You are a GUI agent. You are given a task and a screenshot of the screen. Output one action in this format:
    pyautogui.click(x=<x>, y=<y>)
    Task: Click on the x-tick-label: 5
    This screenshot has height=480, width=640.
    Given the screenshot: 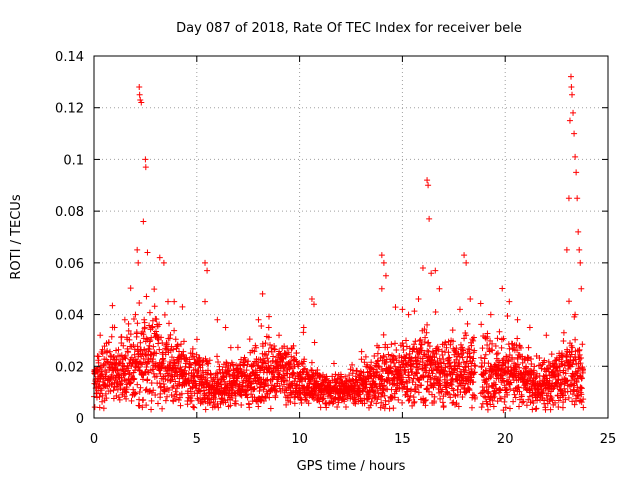 What is the action you would take?
    pyautogui.click(x=197, y=439)
    